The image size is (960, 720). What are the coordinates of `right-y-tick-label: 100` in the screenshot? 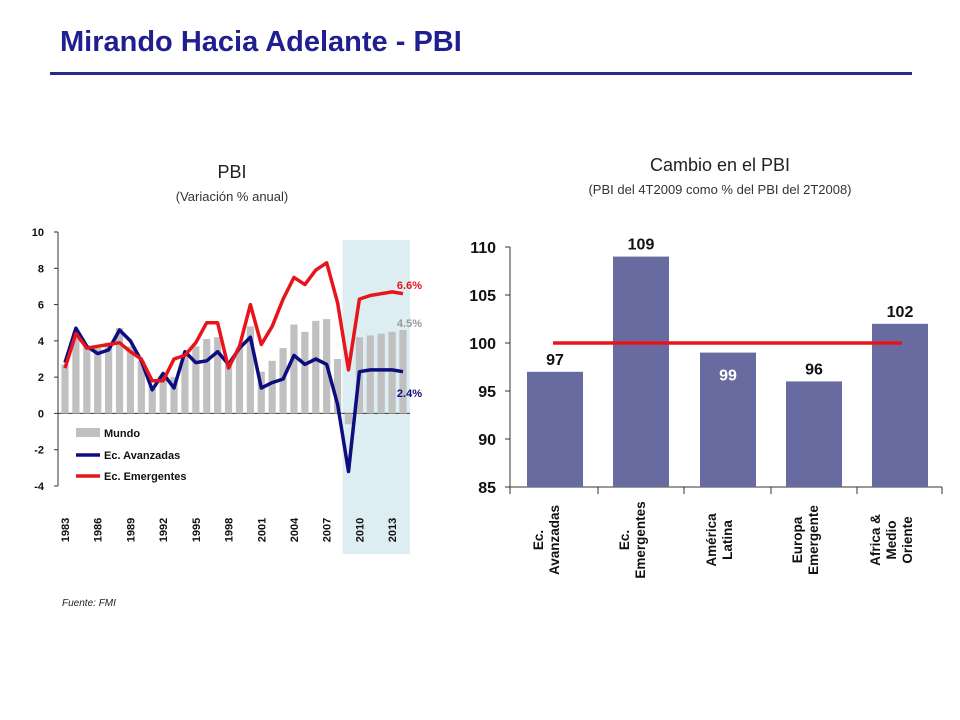 It's located at (482, 344).